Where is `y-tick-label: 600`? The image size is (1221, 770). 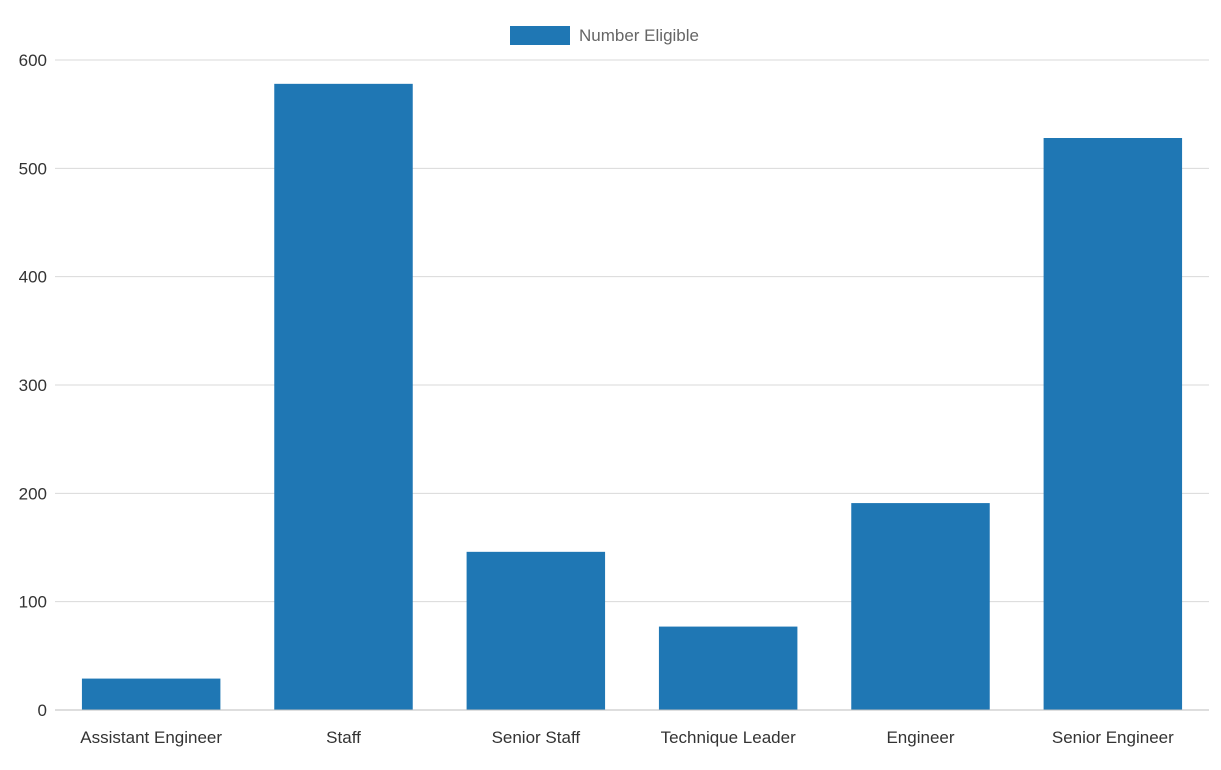
y-tick-label: 600 is located at coordinates (33, 60).